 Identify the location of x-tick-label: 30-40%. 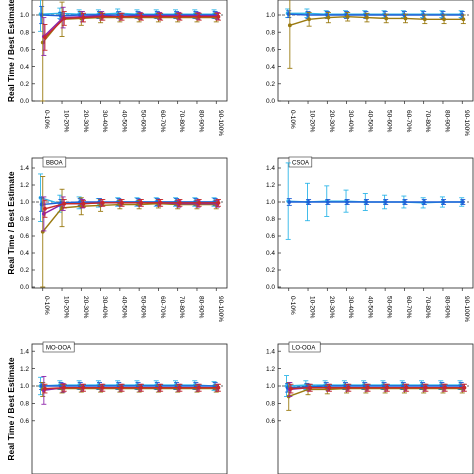
(104, 121).